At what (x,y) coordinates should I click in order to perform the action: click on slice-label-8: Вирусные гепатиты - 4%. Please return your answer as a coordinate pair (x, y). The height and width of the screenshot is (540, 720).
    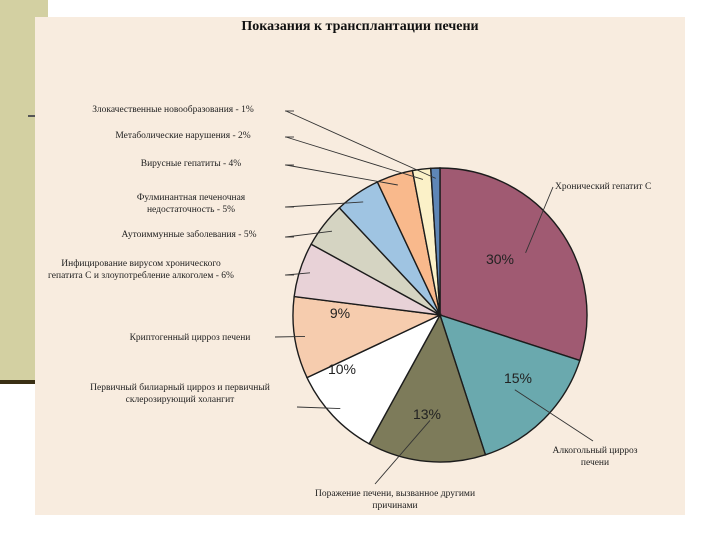
    Looking at the image, I should click on (191, 164).